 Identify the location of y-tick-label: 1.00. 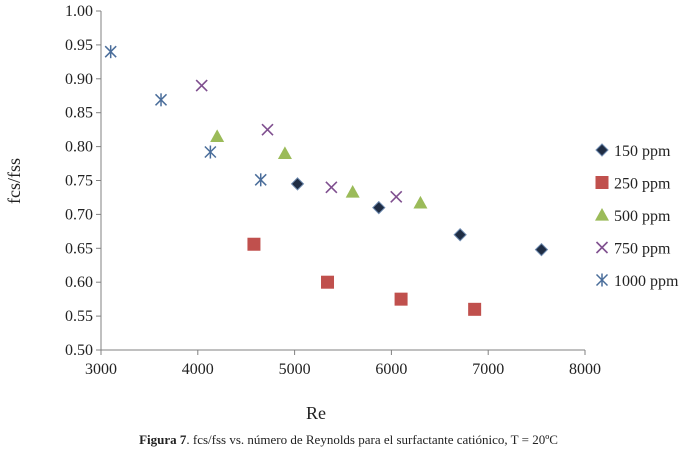
(79, 11).